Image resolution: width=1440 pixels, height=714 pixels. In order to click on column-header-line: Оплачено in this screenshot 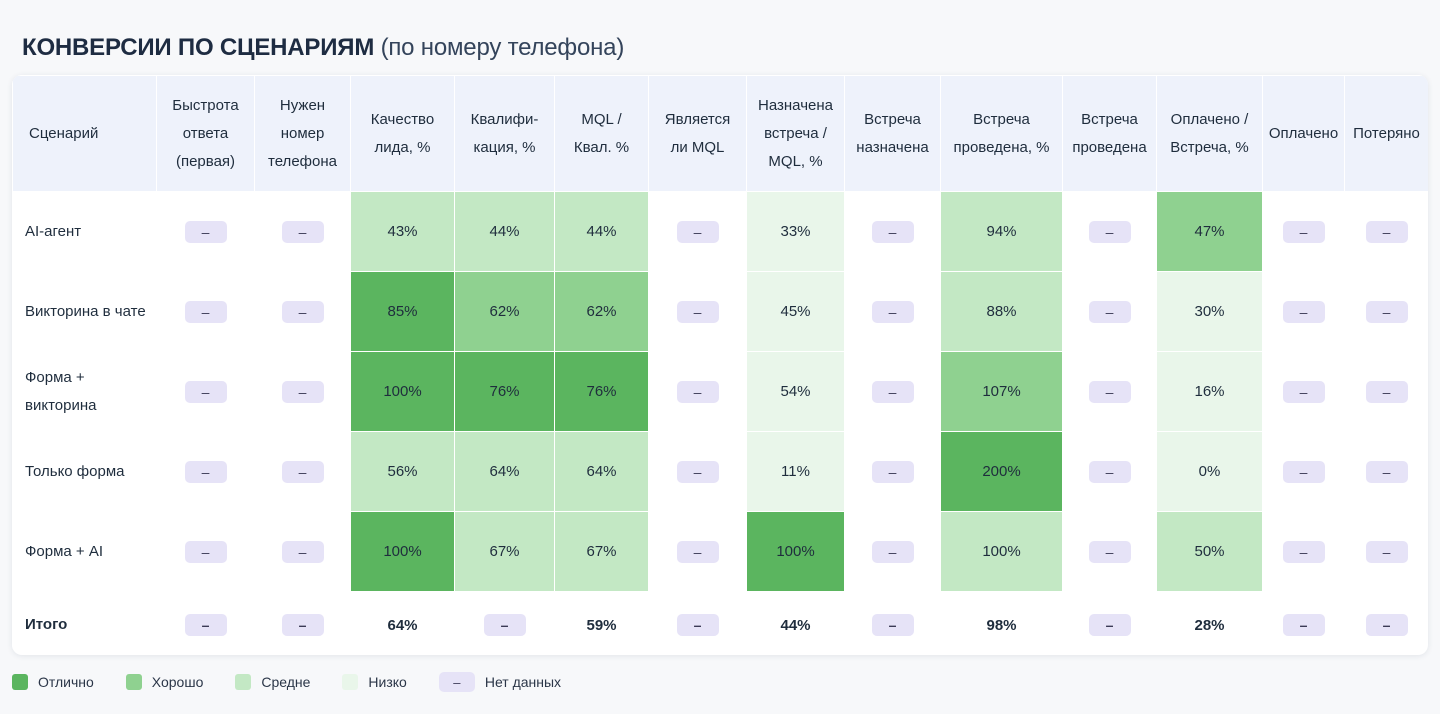, I will do `click(1303, 133)`.